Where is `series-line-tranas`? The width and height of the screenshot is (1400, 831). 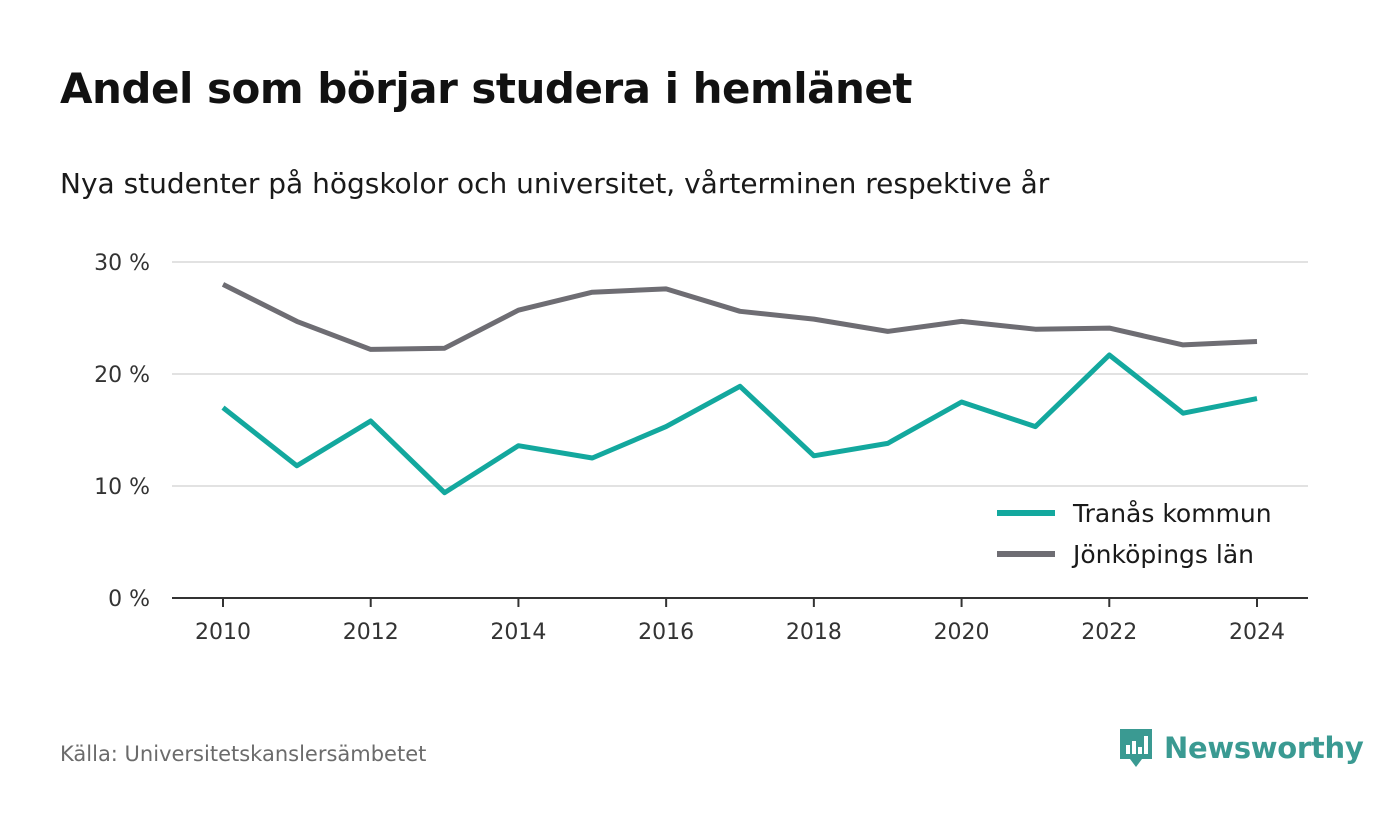 series-line-tranas is located at coordinates (739, 424).